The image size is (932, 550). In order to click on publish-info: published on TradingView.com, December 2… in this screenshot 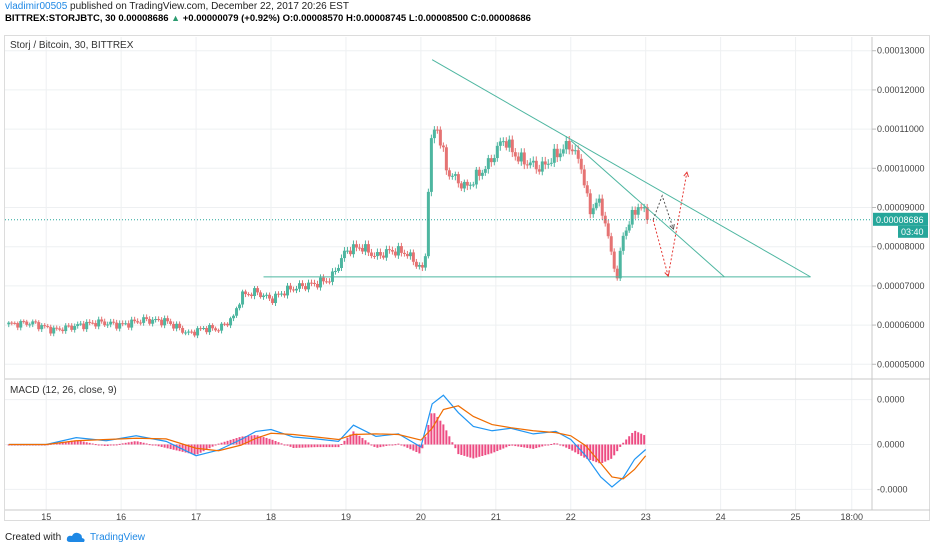, I will do `click(209, 6)`.